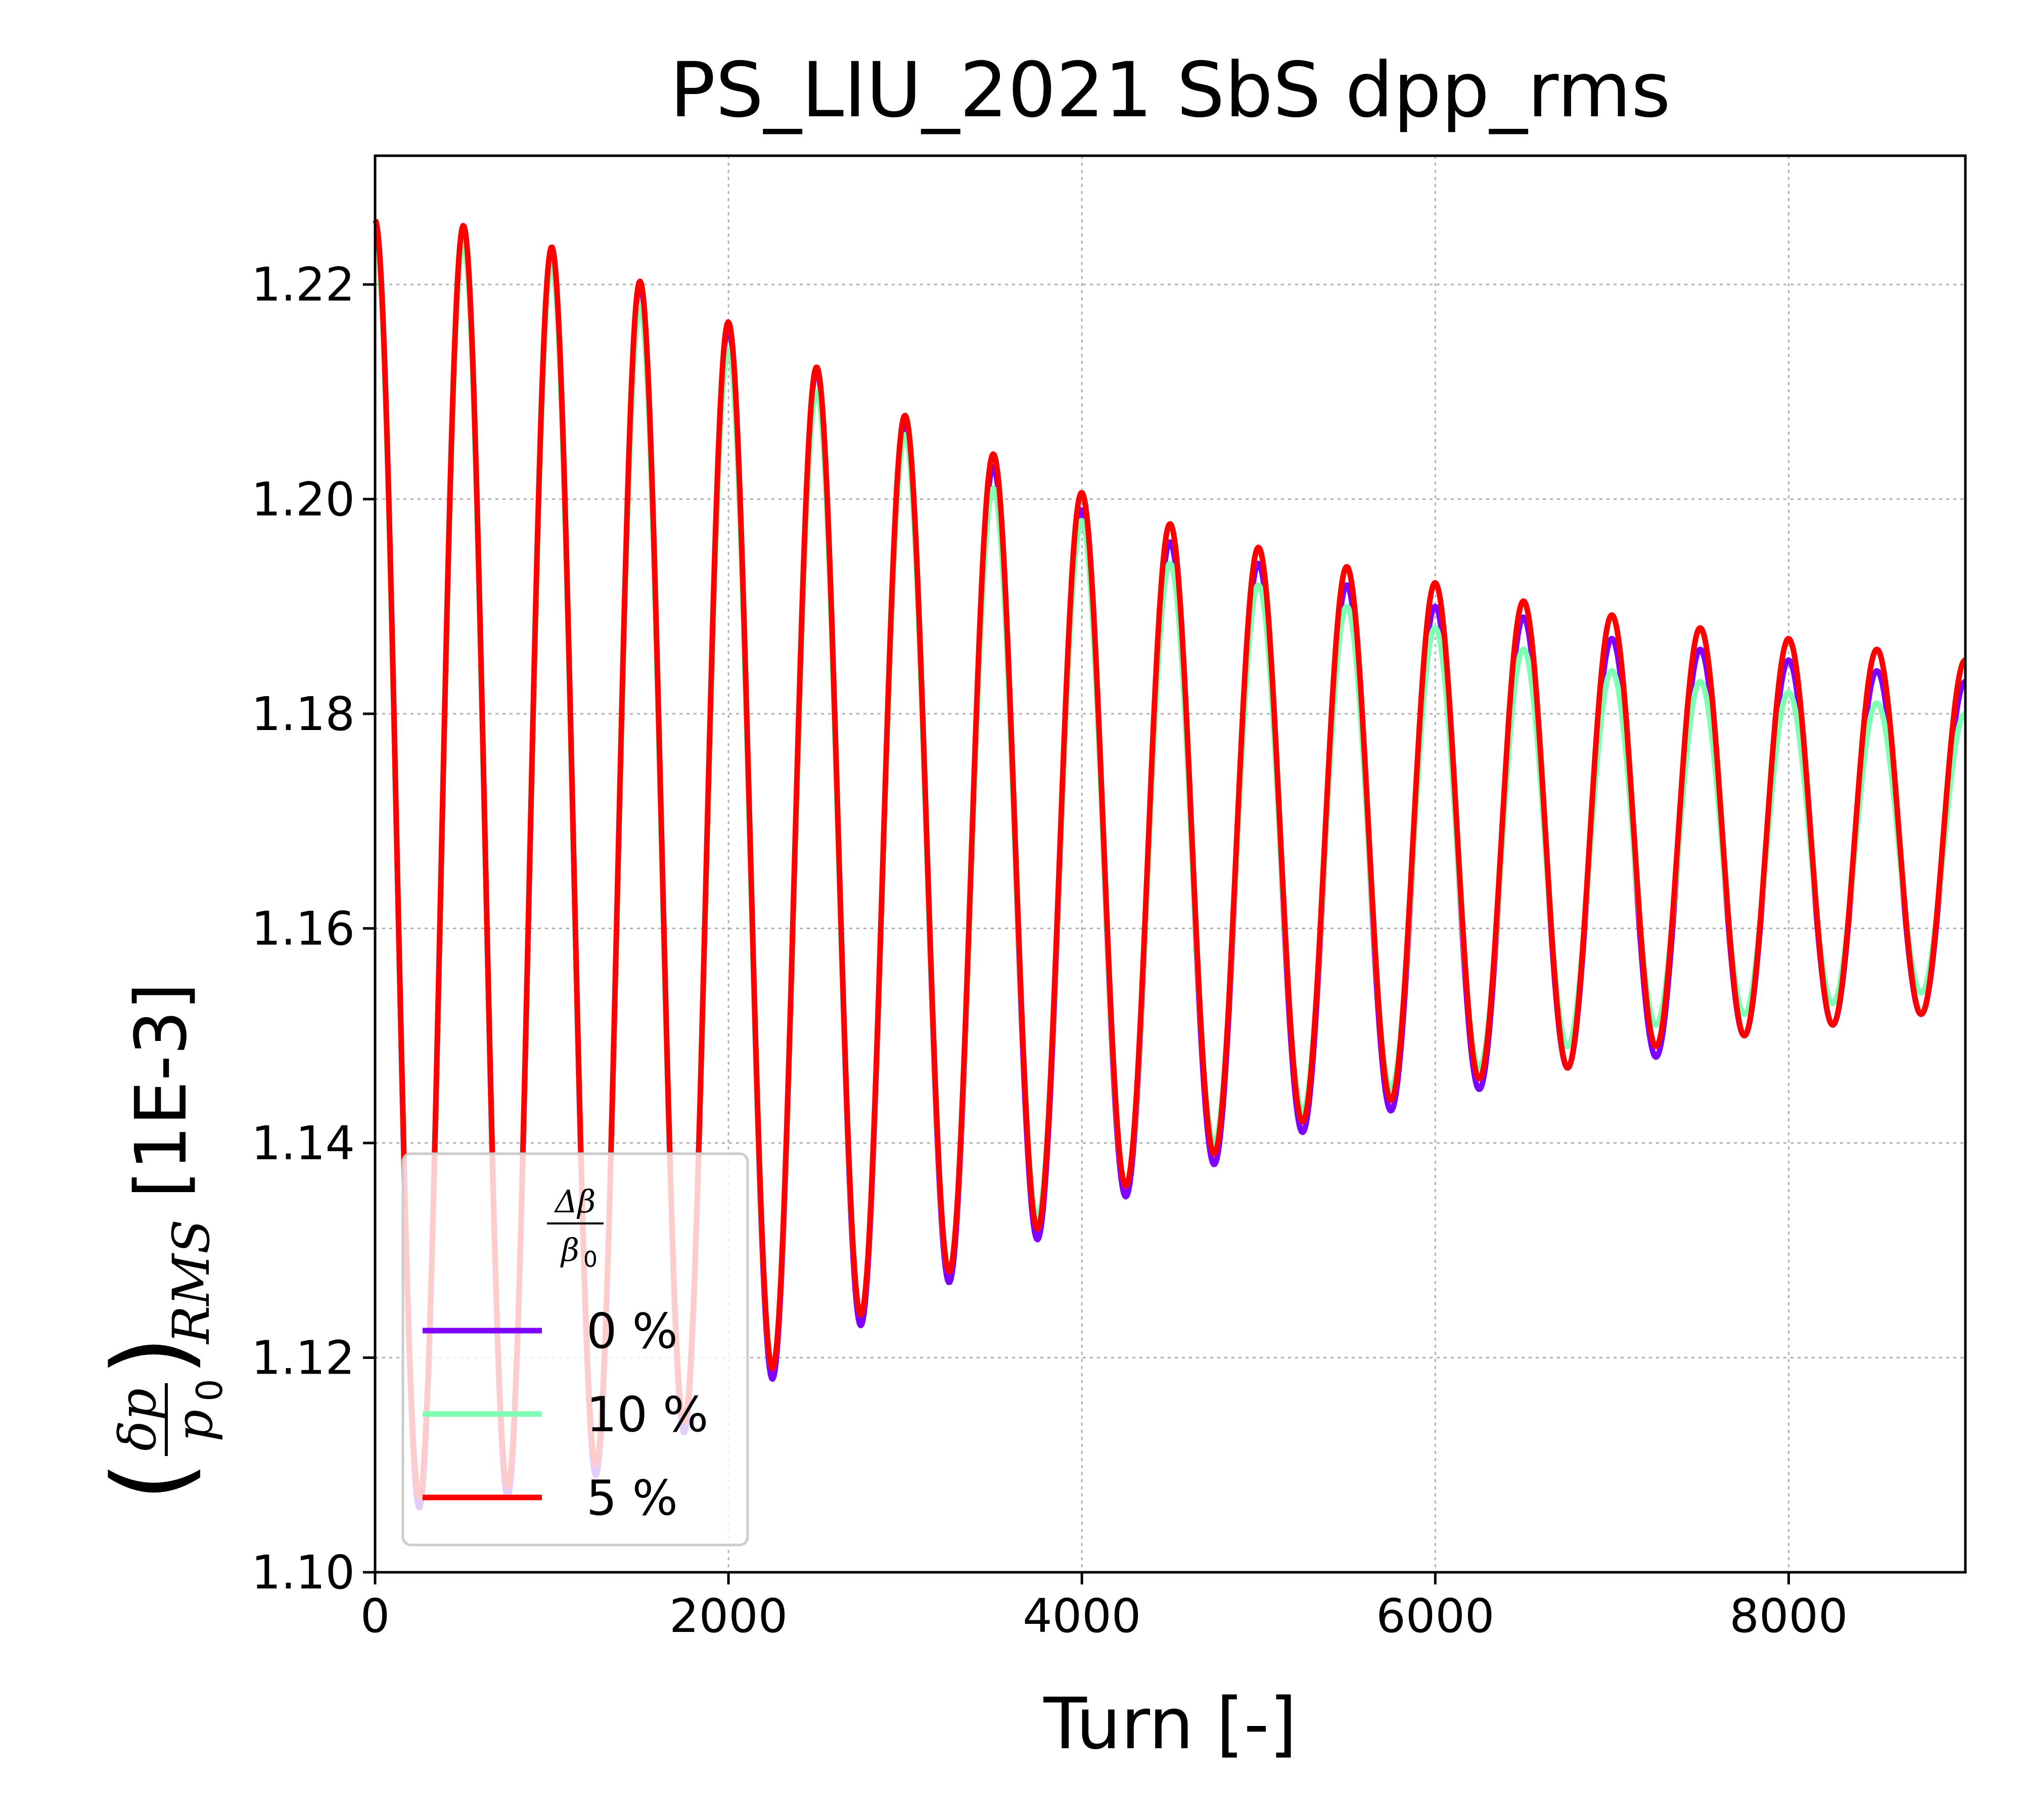 This screenshot has width=2022, height=1820. I want to click on x-tick-label: 8000, so click(1788, 1616).